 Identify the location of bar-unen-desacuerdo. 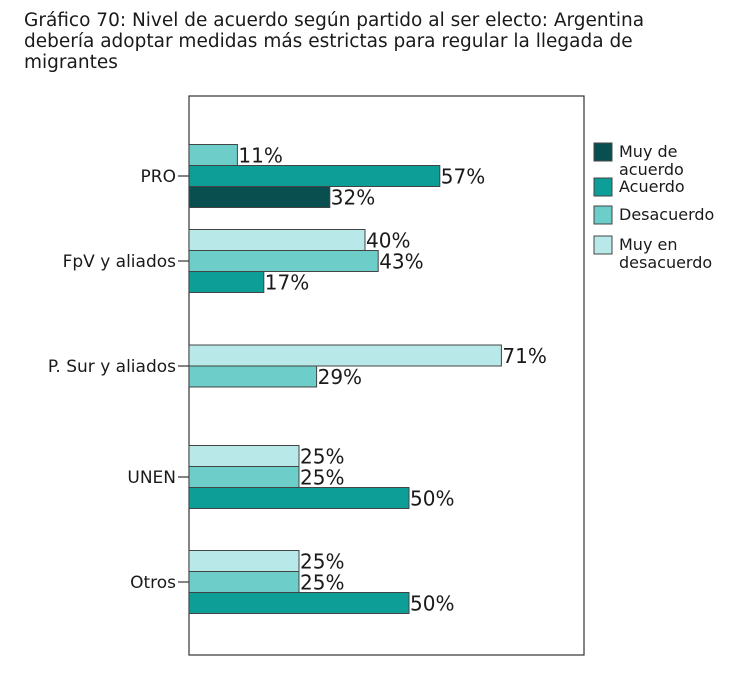
(244, 477).